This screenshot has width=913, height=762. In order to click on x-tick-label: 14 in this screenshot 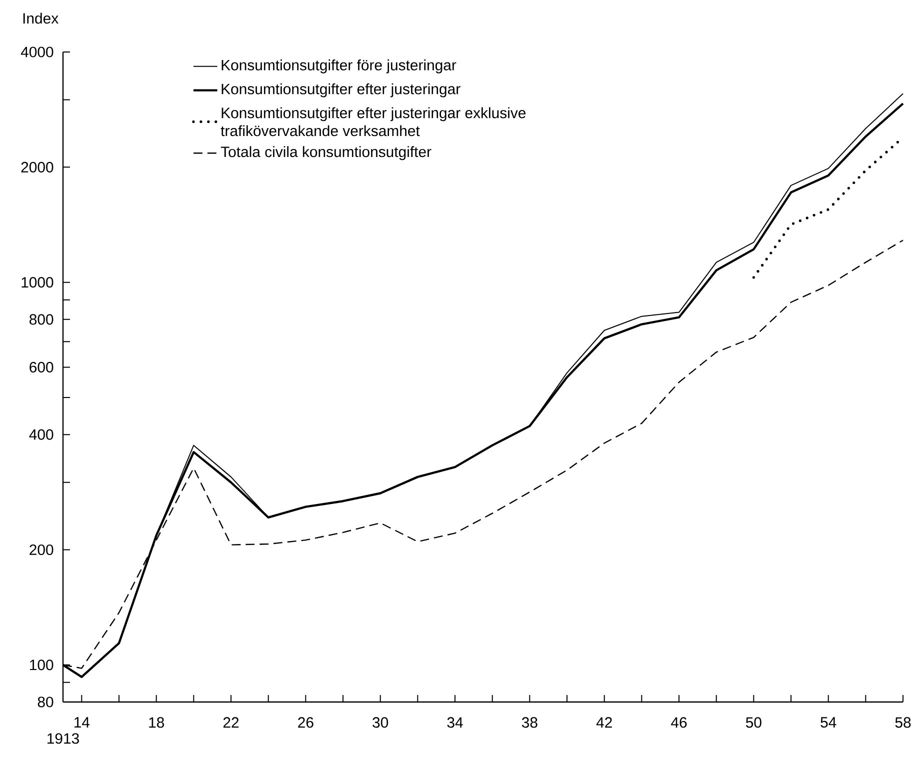, I will do `click(82, 722)`.